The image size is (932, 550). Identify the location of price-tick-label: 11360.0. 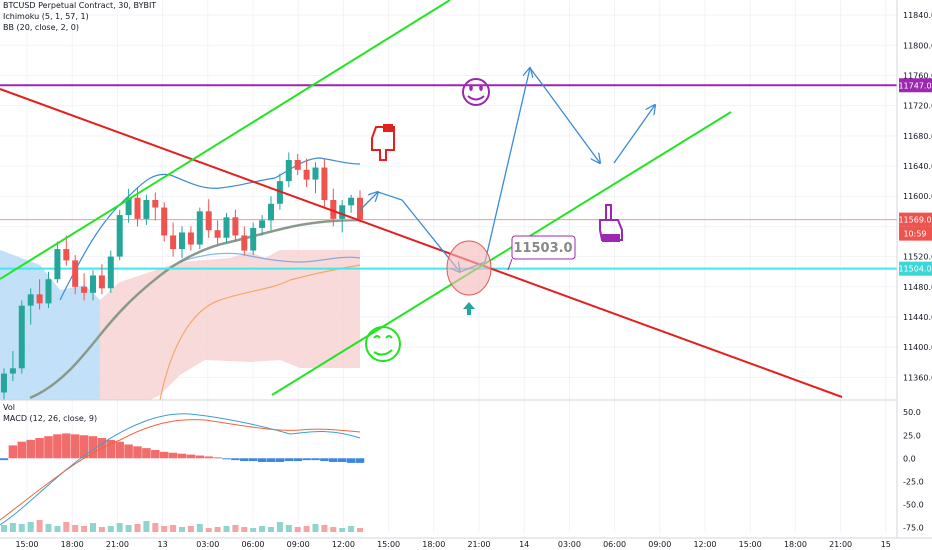
(917, 377).